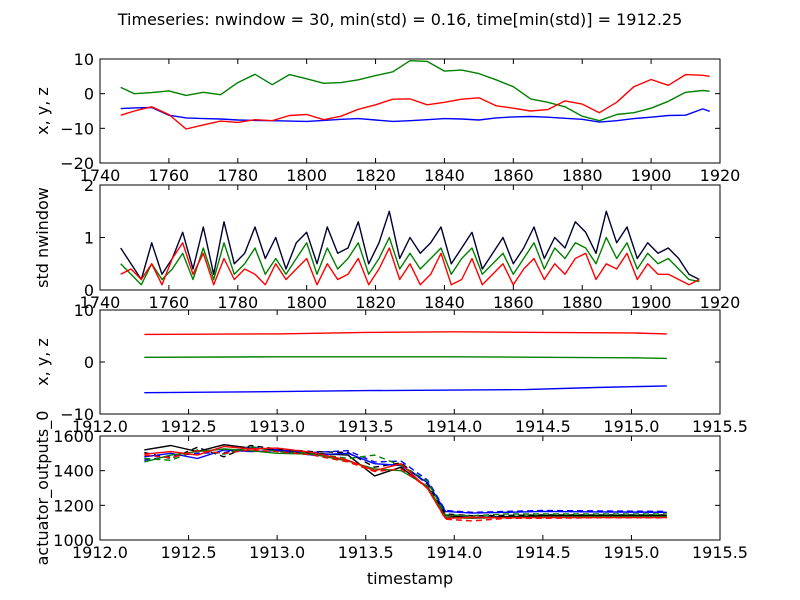  What do you see at coordinates (73, 436) in the screenshot?
I see `y-tick-label: 1600` at bounding box center [73, 436].